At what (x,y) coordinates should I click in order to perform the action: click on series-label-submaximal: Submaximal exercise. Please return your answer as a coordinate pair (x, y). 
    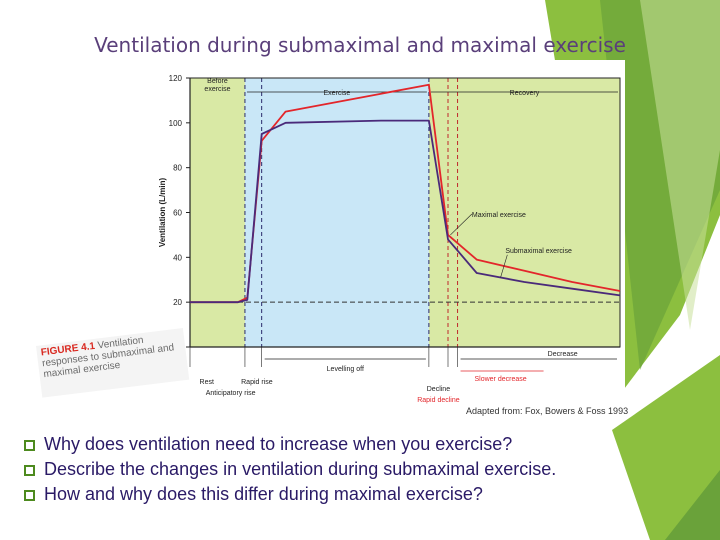
    Looking at the image, I should click on (538, 251).